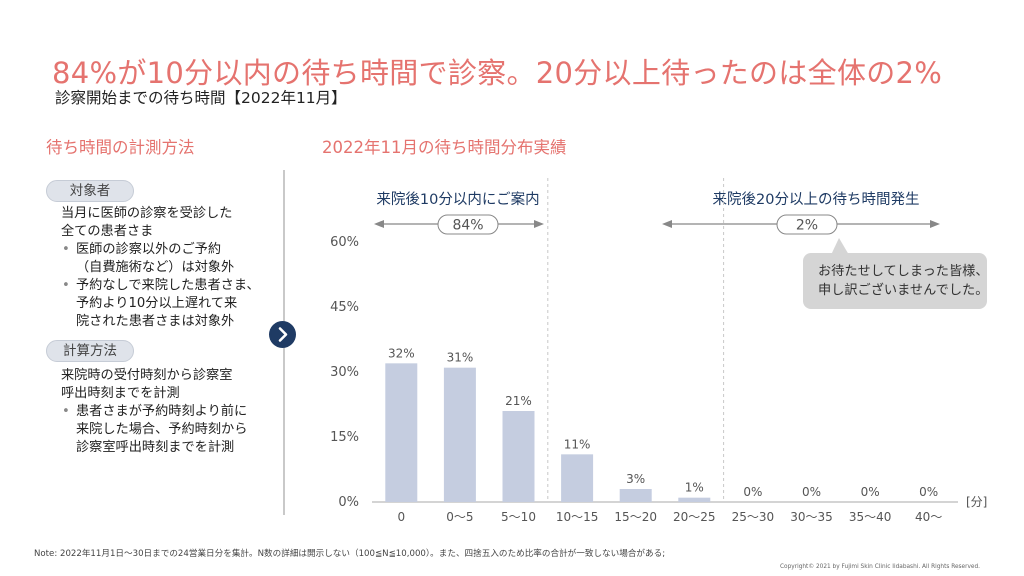  I want to click on method-text: 来院時の受付時刻から診察室 呼出時刻までを計測, so click(146, 385).